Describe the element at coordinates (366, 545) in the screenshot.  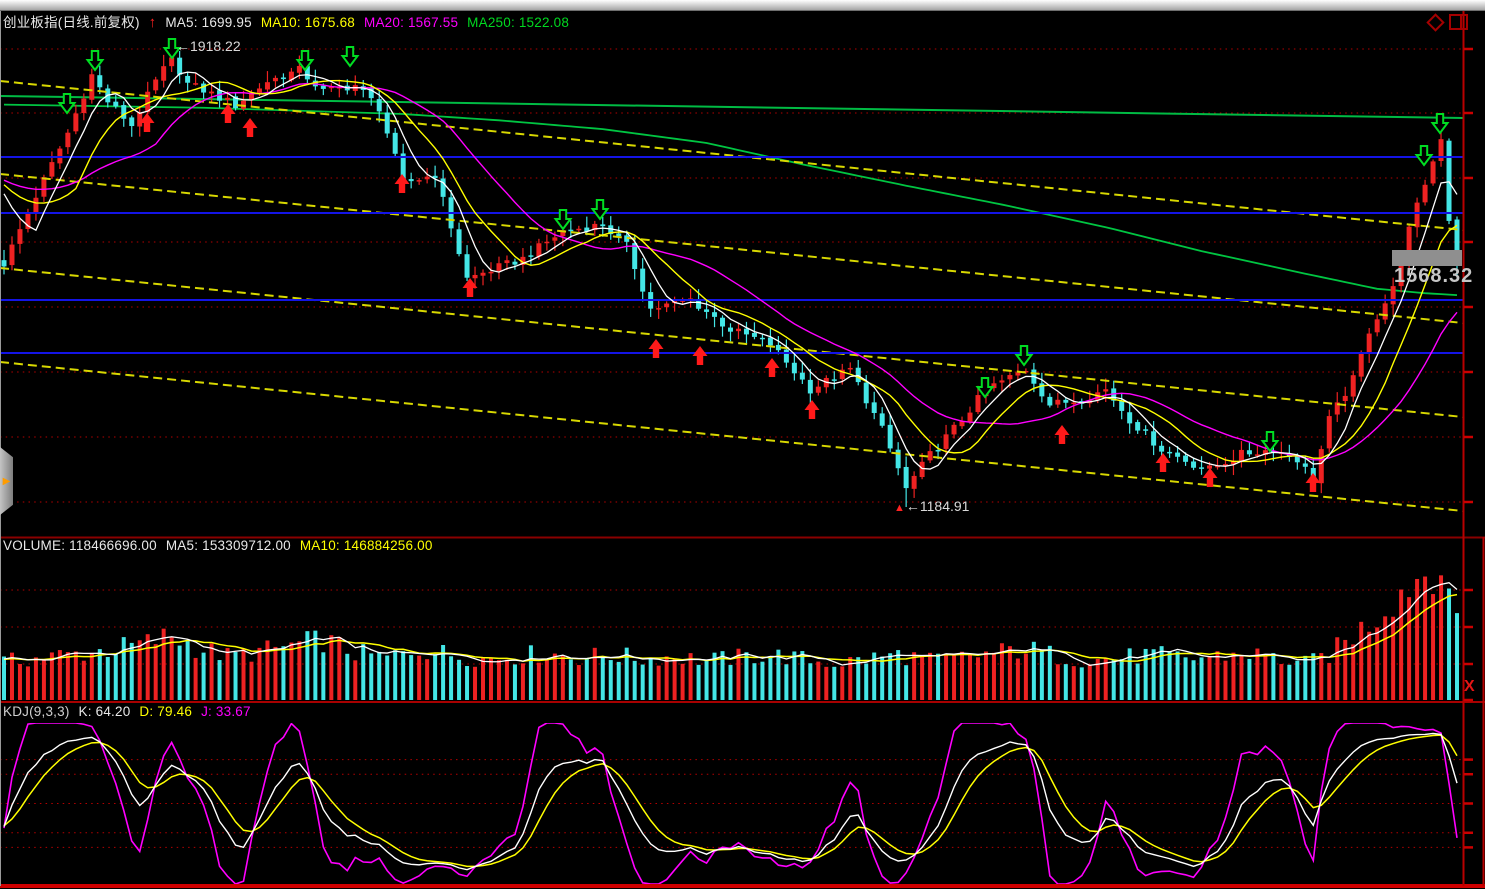
I see `volume-ma10-value: MA10: 146884256.00` at that location.